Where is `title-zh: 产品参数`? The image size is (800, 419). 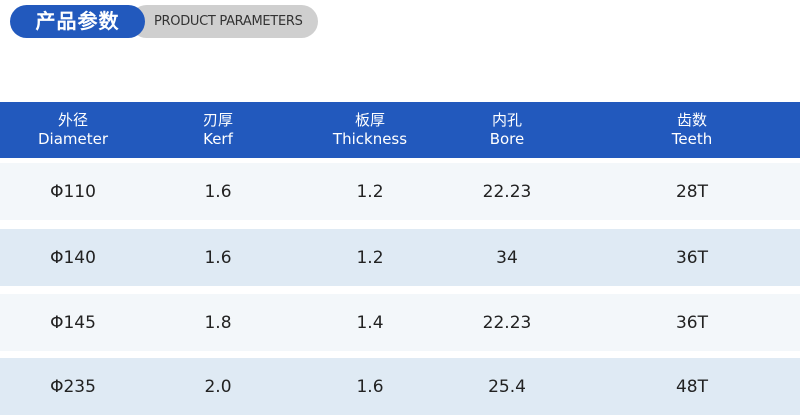
title-zh: 产品参数 is located at coordinates (77, 21).